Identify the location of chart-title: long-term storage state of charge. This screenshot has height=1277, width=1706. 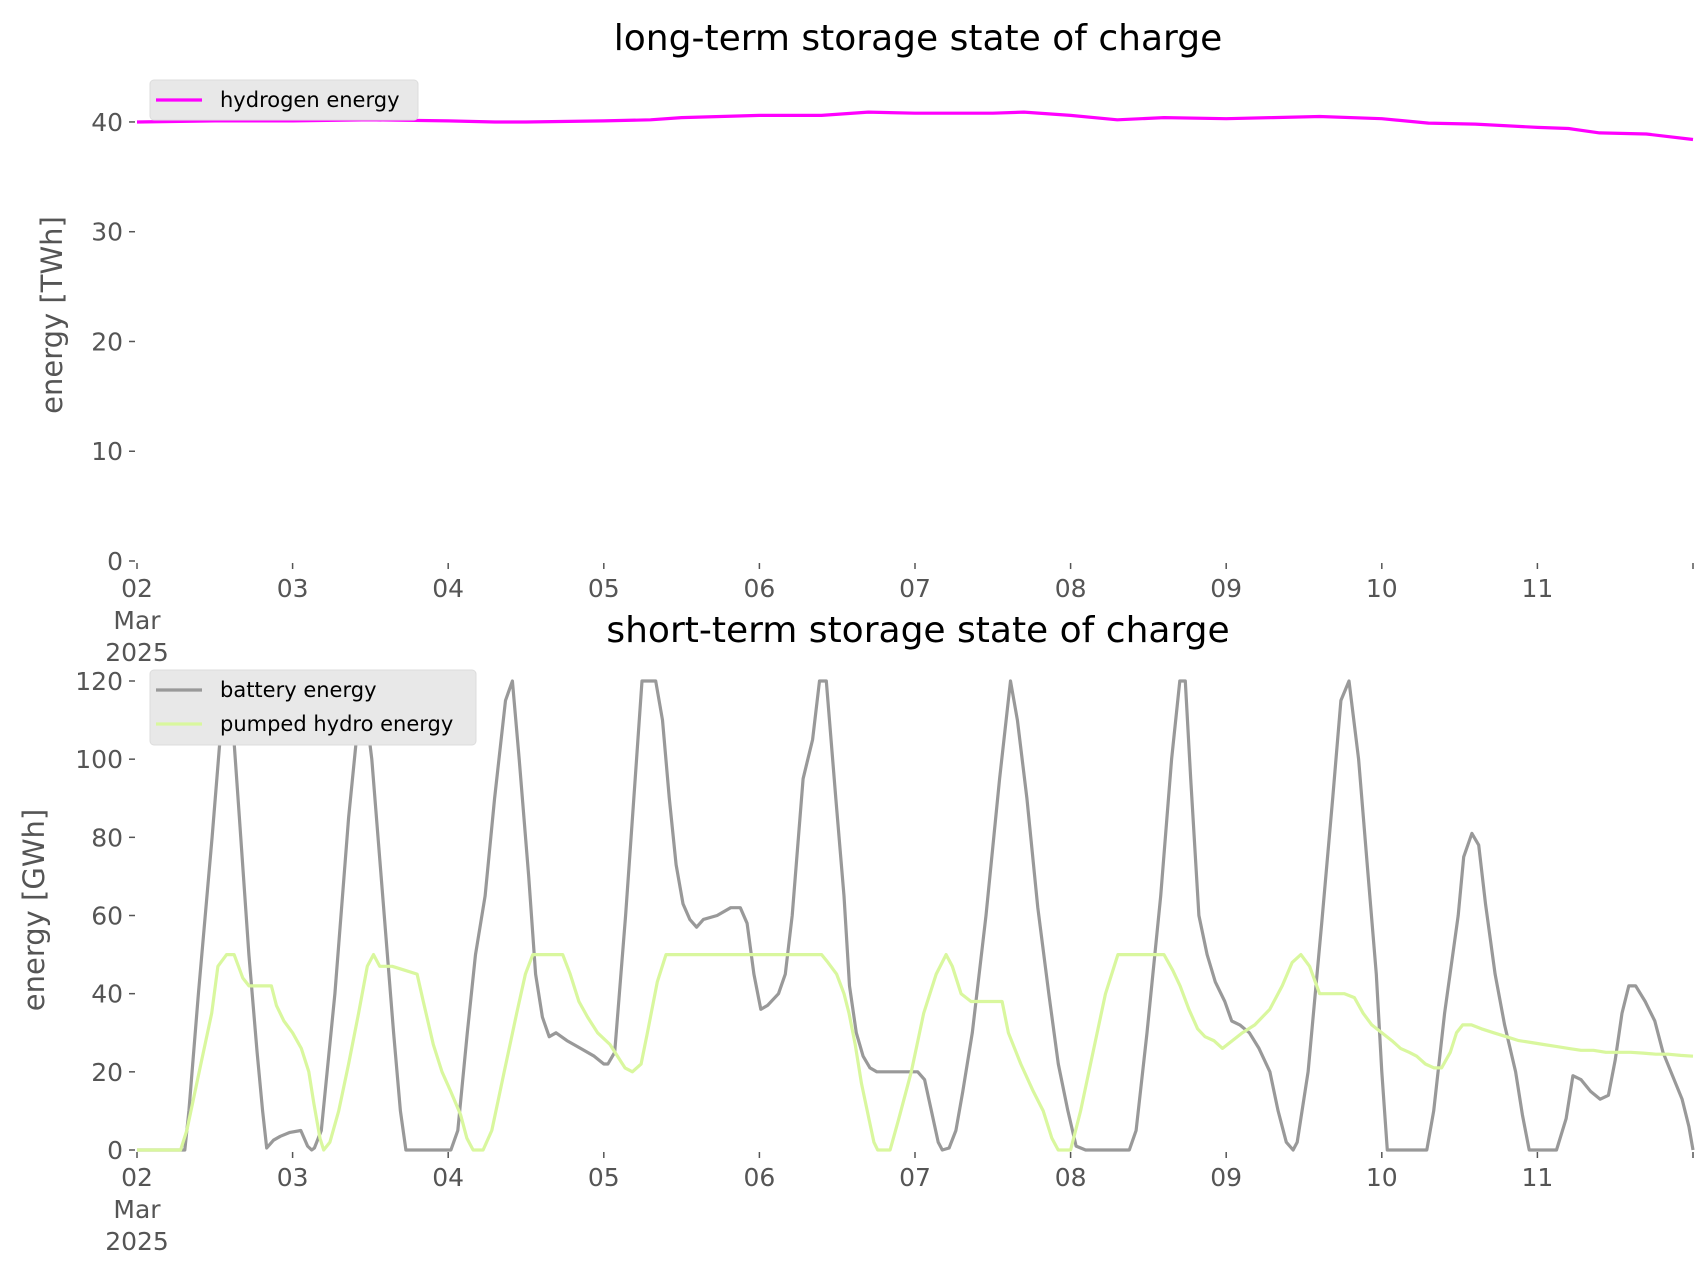
(918, 38).